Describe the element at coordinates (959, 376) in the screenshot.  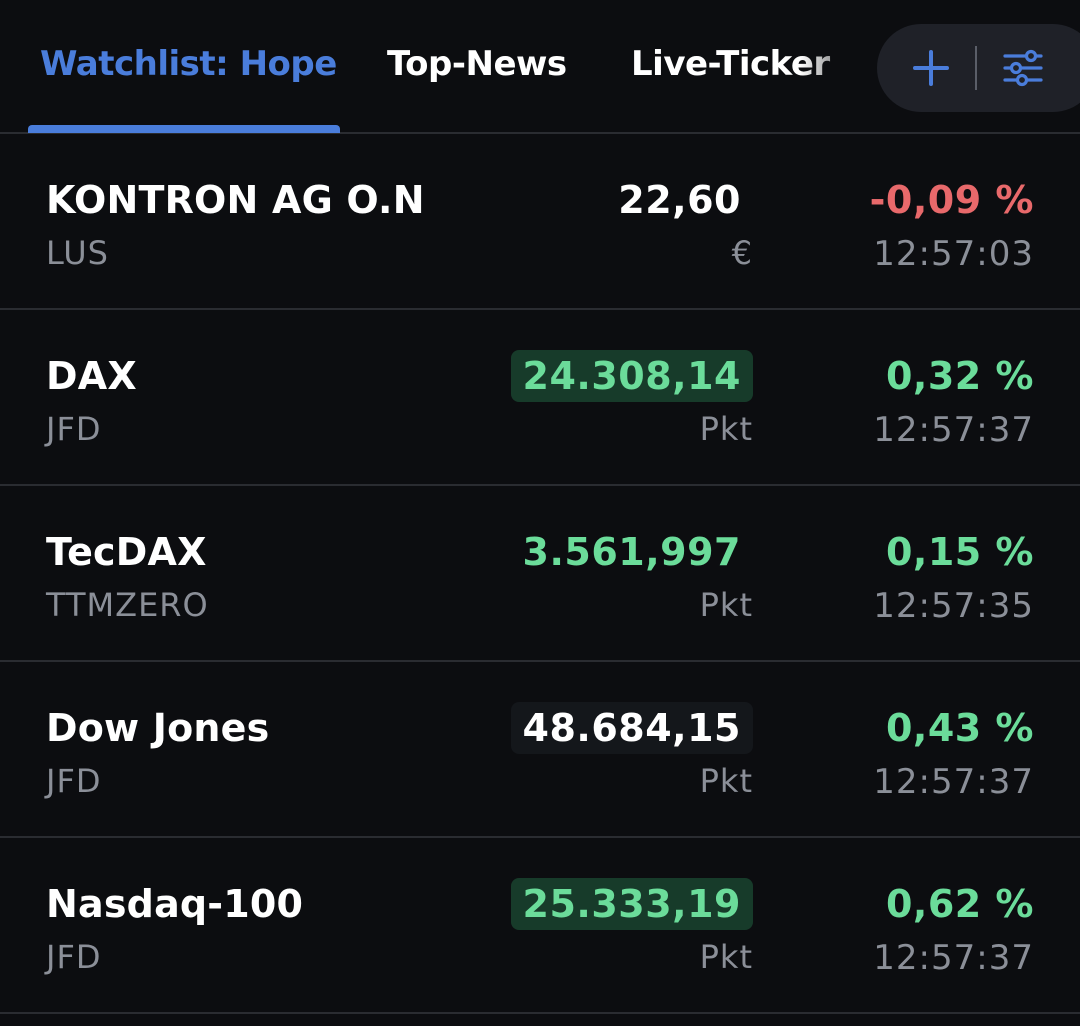
I see `change-percent: 0,32 %` at that location.